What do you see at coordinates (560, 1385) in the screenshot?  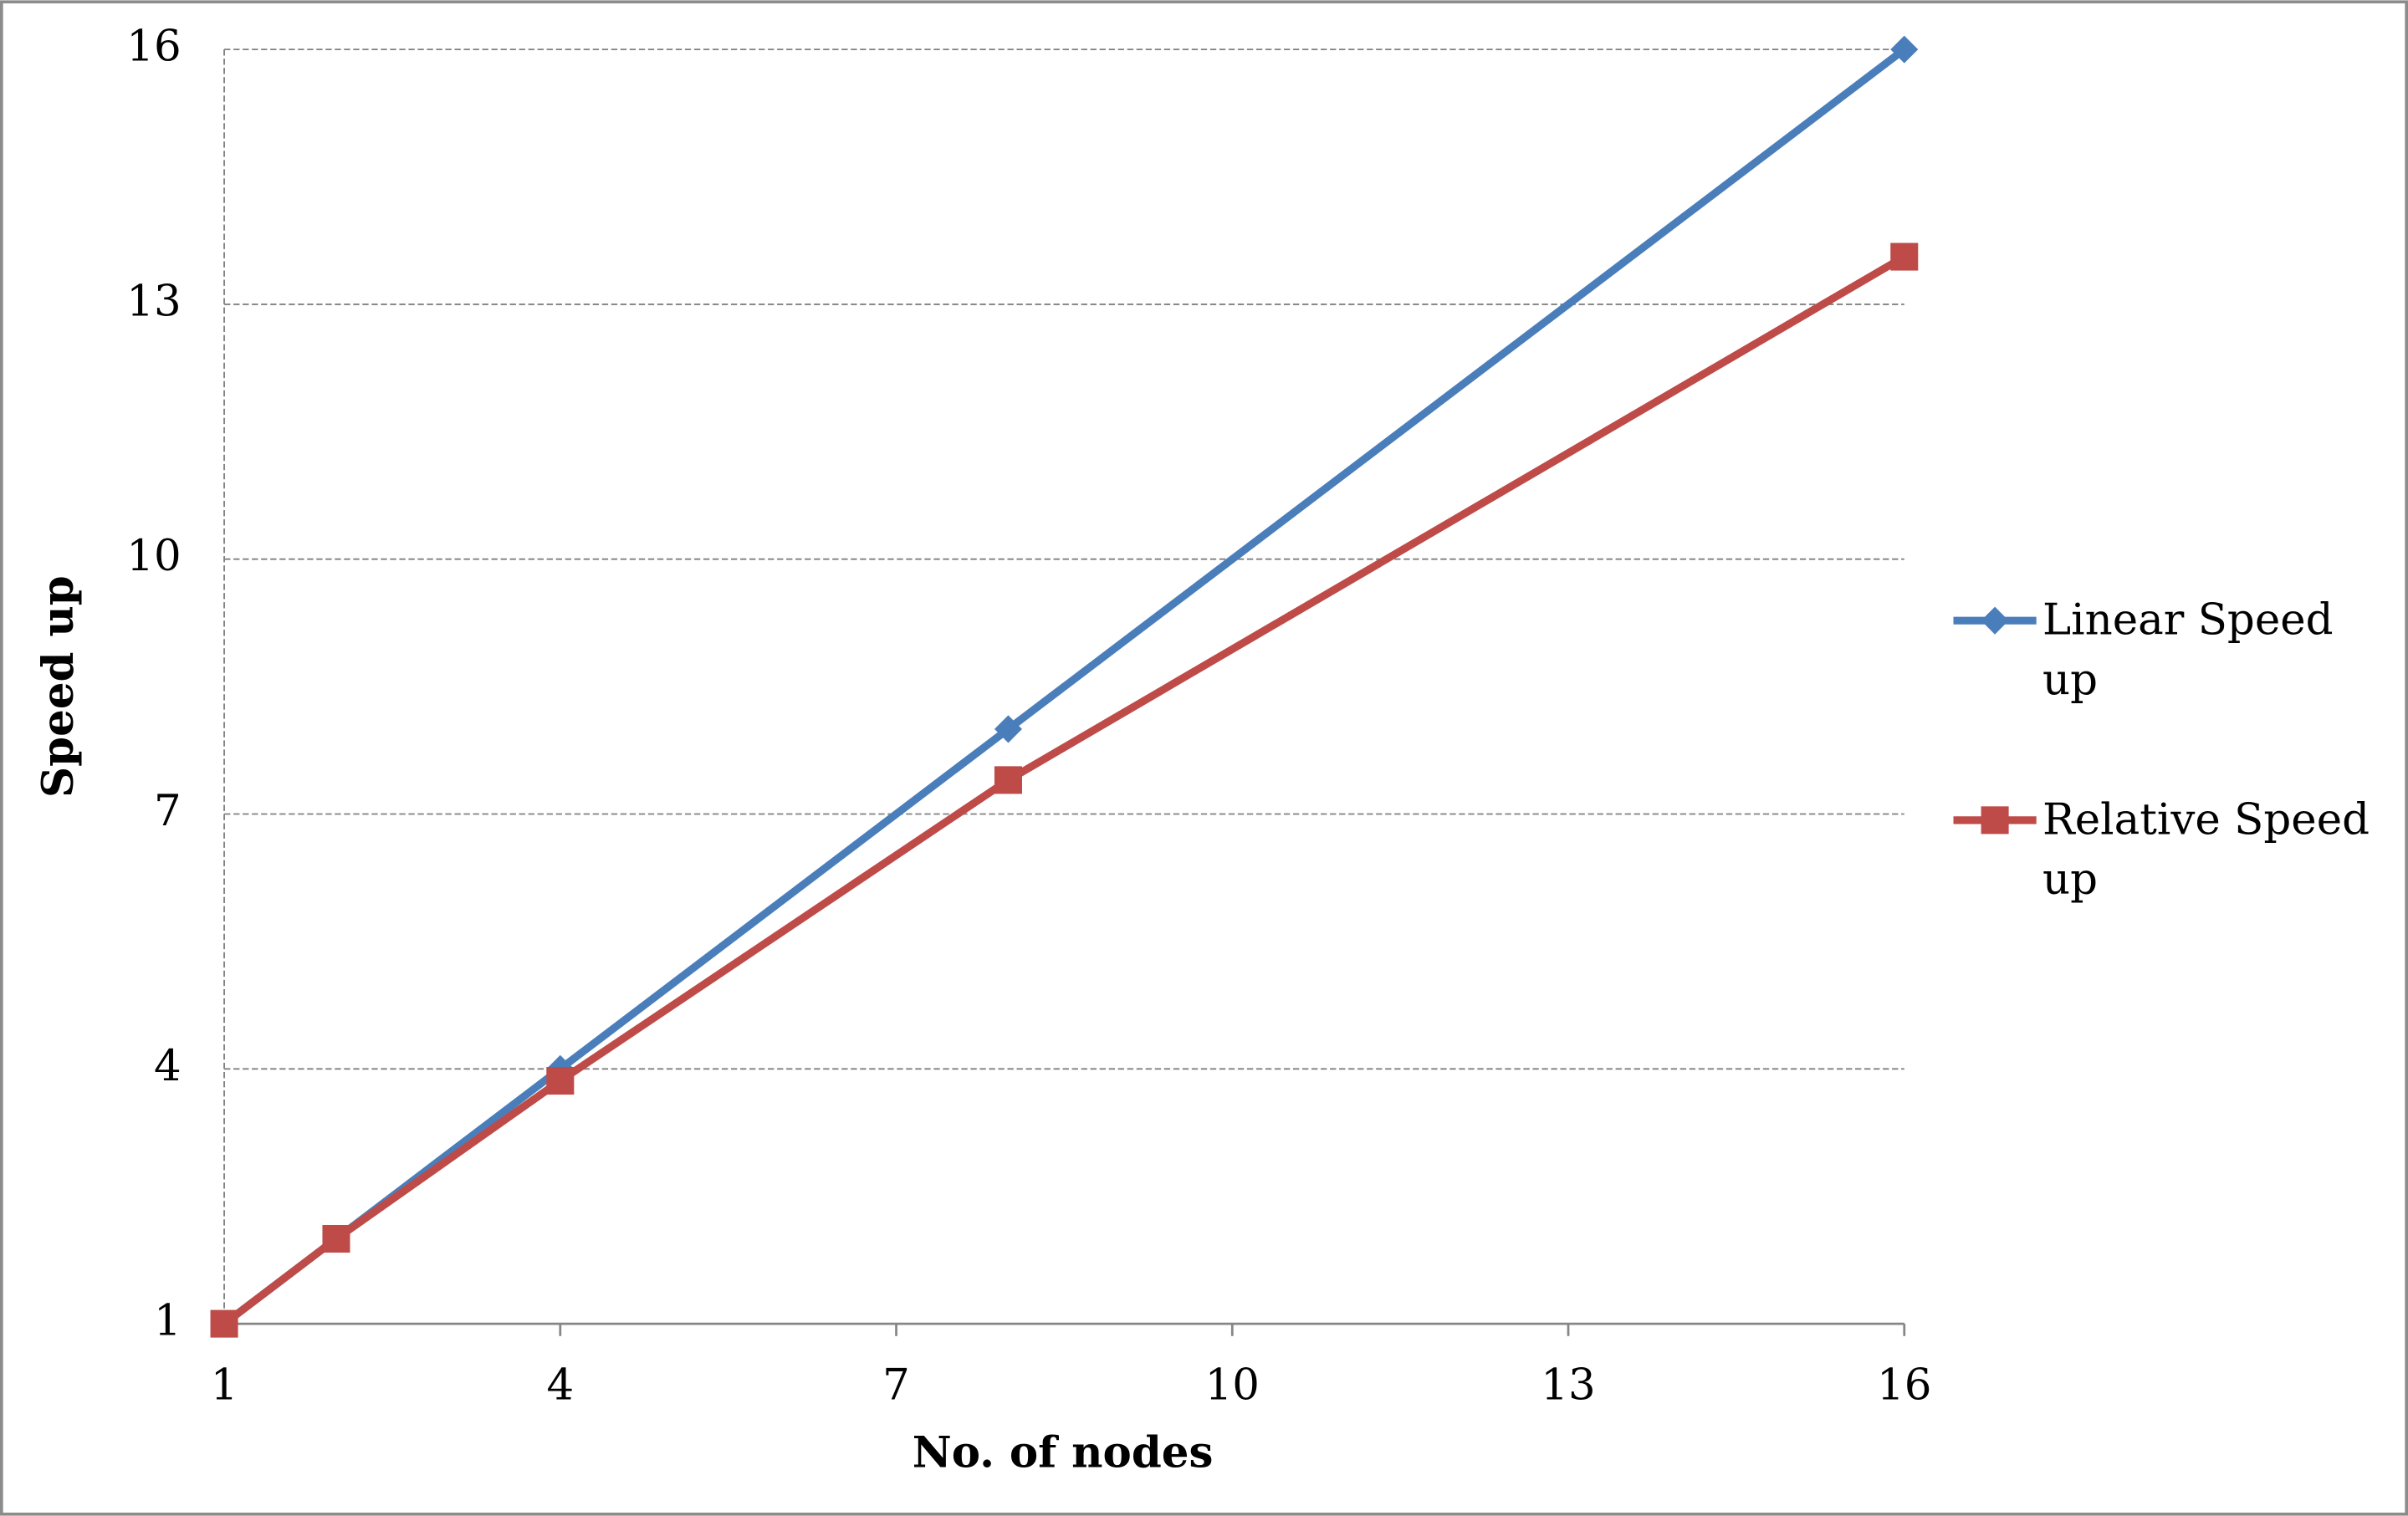 I see `x-tick-label: 4` at bounding box center [560, 1385].